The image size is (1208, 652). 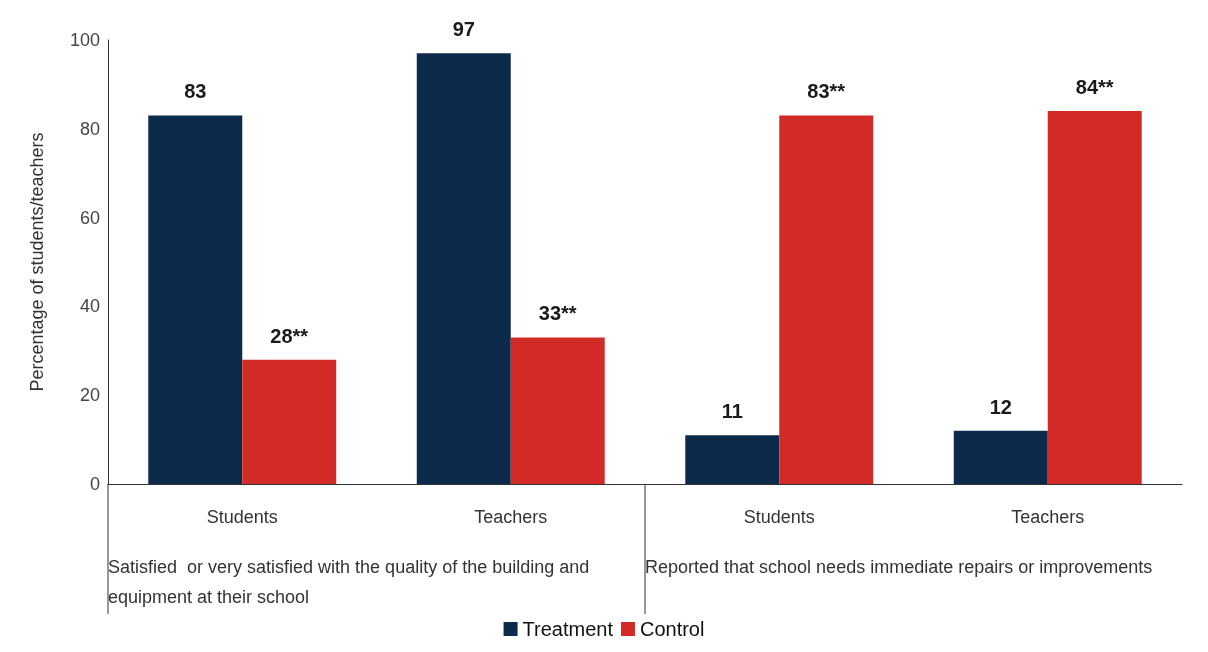 What do you see at coordinates (351, 582) in the screenshot?
I see `text: Satisfied or very satisfied with the quality of the building and equipment at their school` at bounding box center [351, 582].